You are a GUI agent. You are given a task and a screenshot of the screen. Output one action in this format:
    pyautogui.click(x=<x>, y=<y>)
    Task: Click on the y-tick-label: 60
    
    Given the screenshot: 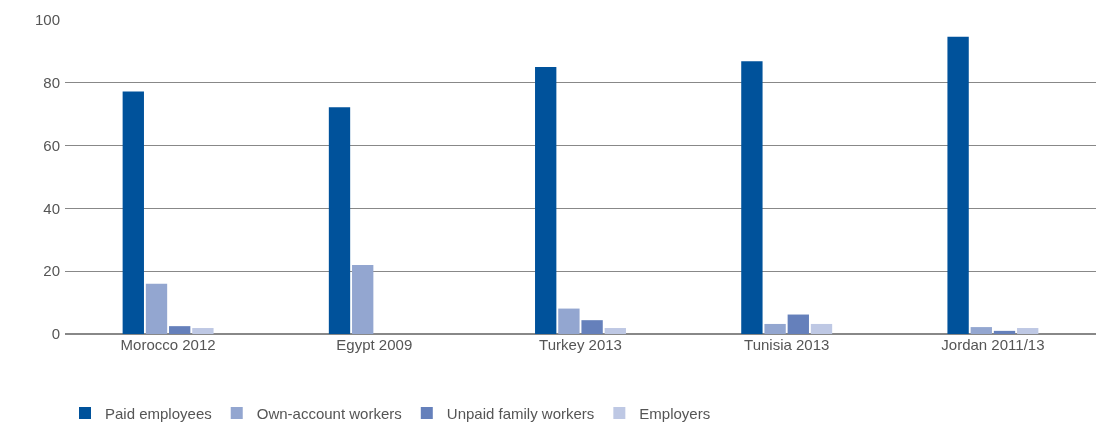 What is the action you would take?
    pyautogui.click(x=51, y=145)
    